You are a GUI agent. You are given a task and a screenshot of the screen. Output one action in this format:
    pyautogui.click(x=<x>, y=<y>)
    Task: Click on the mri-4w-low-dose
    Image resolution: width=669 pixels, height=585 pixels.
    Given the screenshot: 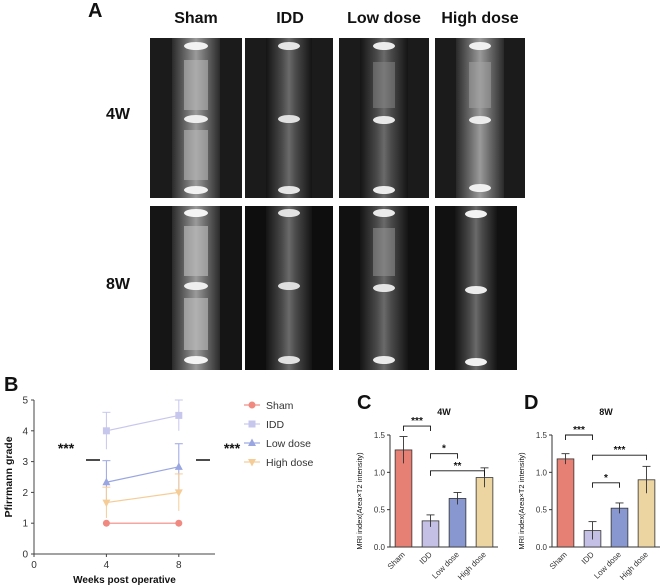 What is the action you would take?
    pyautogui.click(x=384, y=118)
    